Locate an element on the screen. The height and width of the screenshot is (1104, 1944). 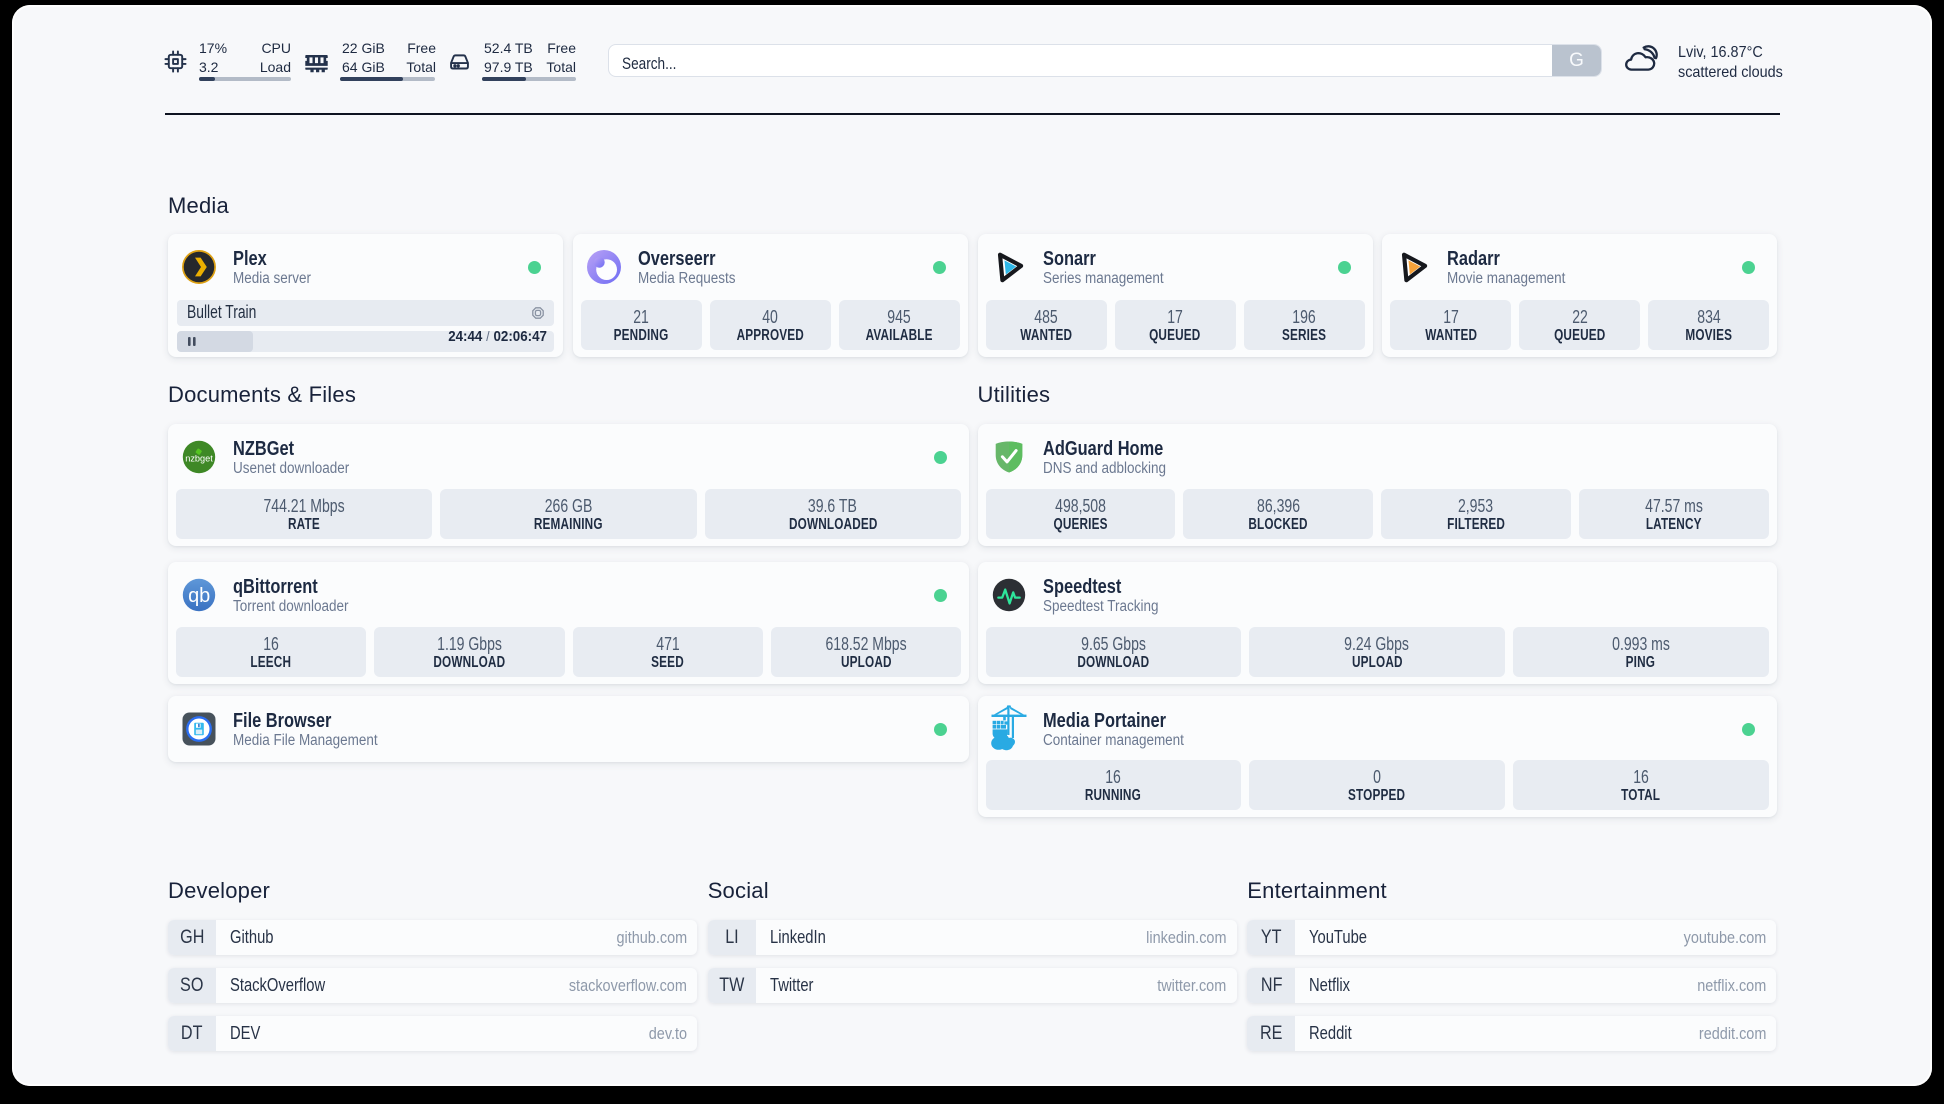
svg-text: qb is located at coordinates (199, 596).